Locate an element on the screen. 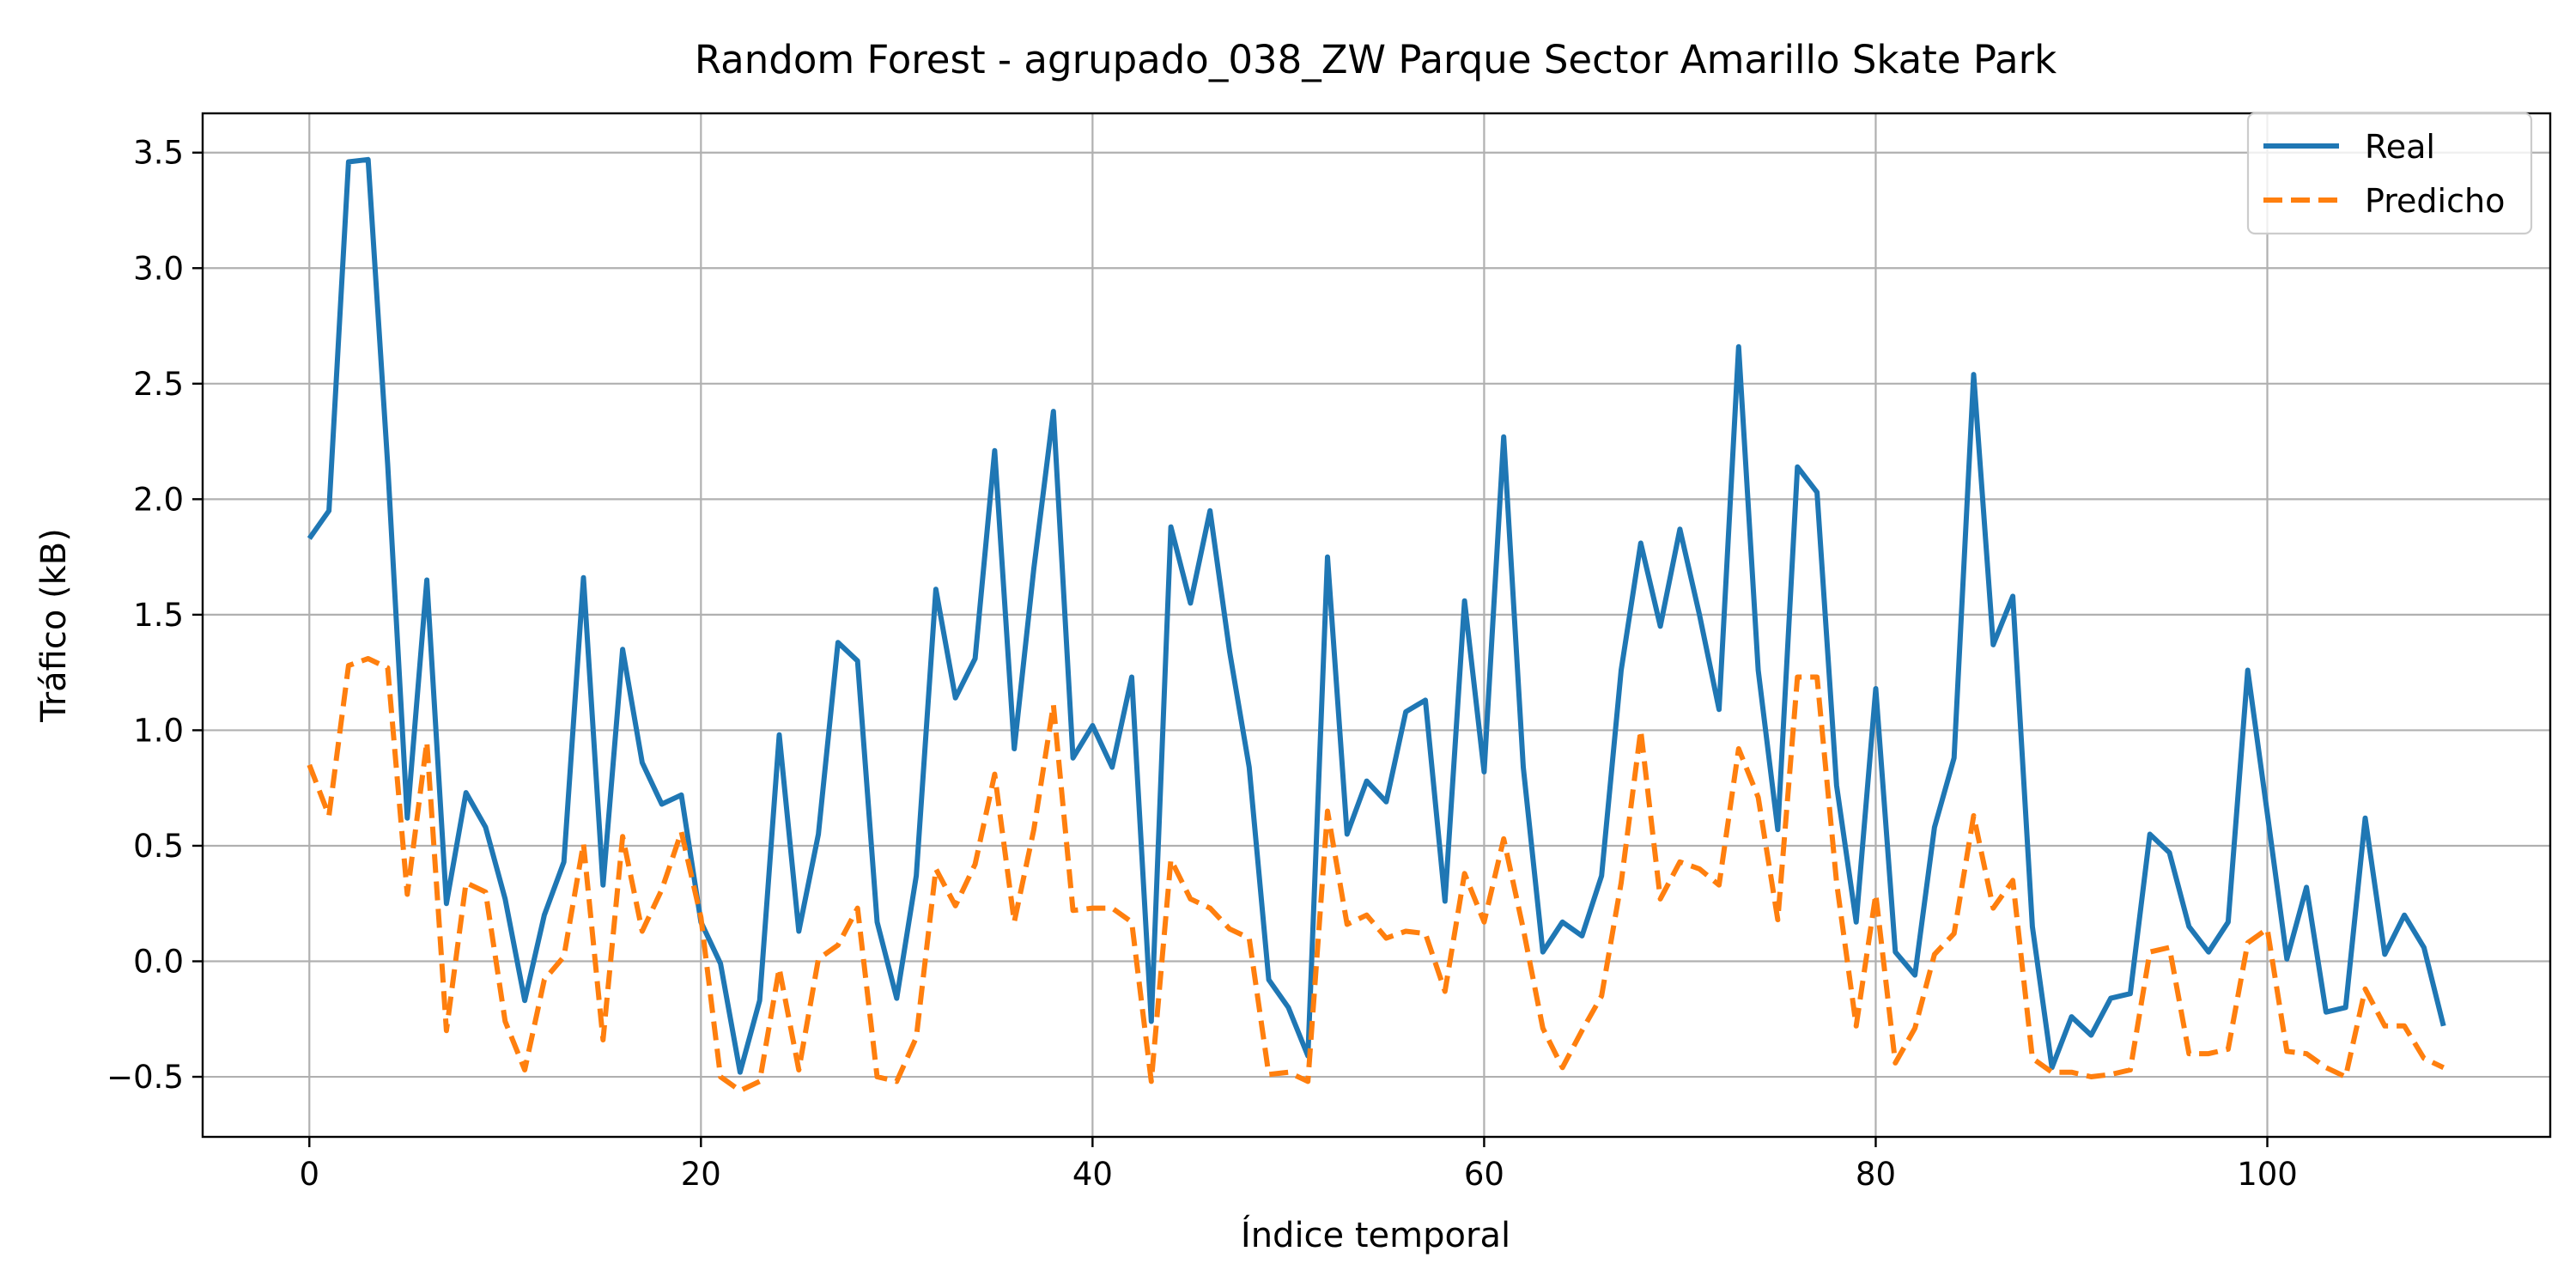  x-tick-label: 80 is located at coordinates (1876, 1174).